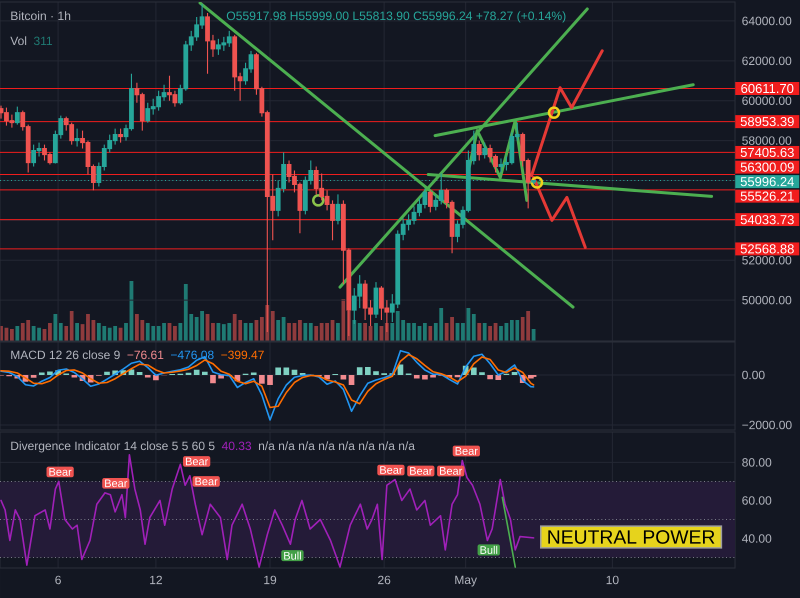 The image size is (800, 598). I want to click on text: 40.33, so click(237, 446).